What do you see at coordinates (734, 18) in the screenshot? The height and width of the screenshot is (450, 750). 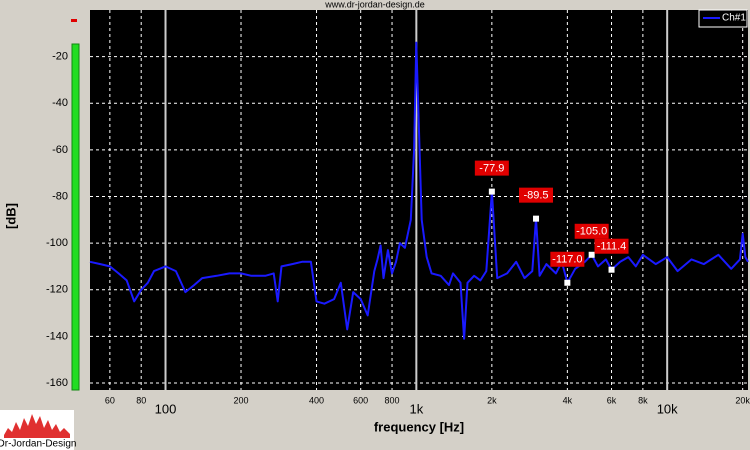 I see `legend-label: Ch#1` at bounding box center [734, 18].